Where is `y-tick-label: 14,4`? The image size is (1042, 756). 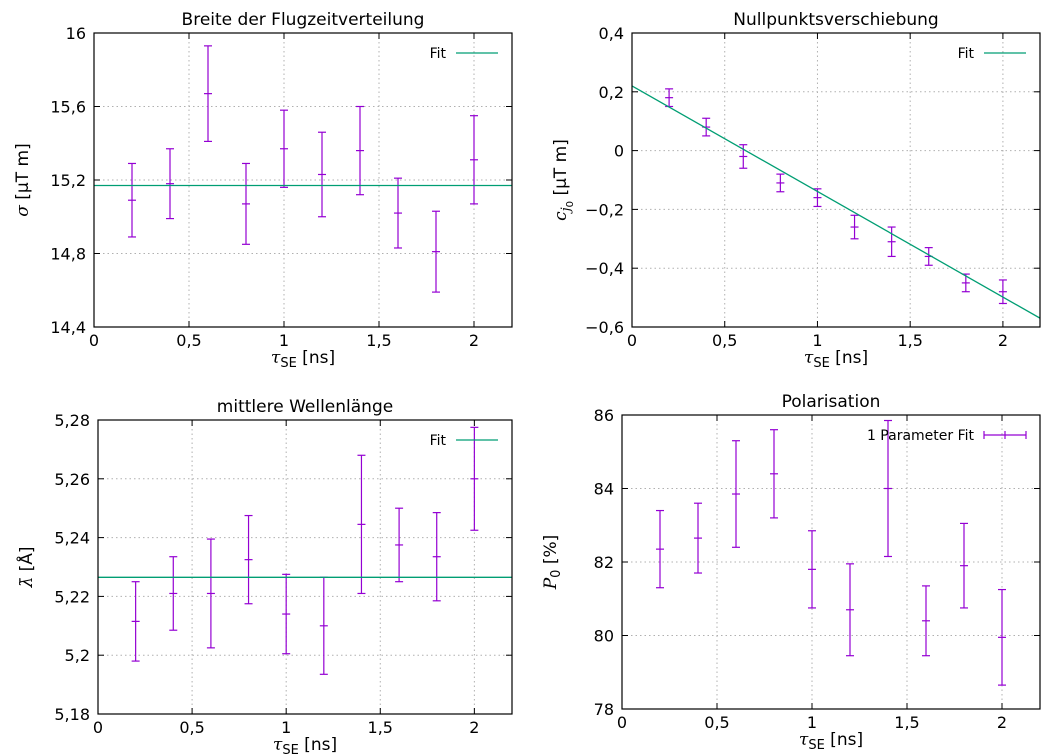 y-tick-label: 14,4 is located at coordinates (68, 327).